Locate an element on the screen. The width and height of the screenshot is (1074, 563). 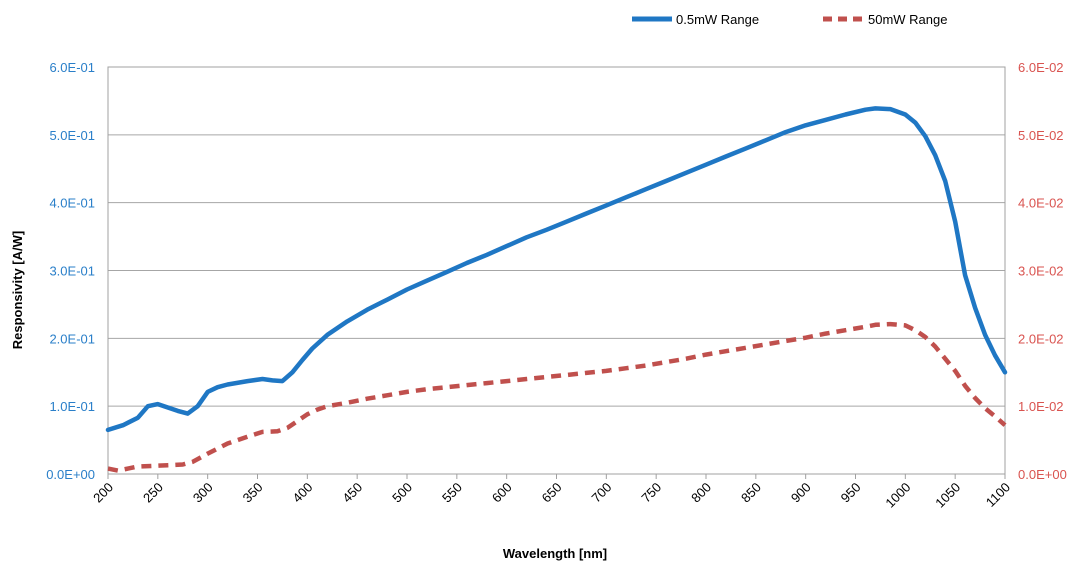
legend-label-series-2: 50mW Range is located at coordinates (907, 19).